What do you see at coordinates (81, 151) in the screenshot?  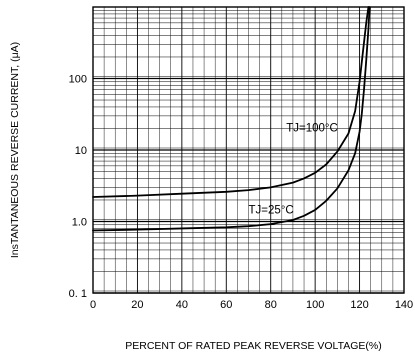 I see `y-tick-label: 10` at bounding box center [81, 151].